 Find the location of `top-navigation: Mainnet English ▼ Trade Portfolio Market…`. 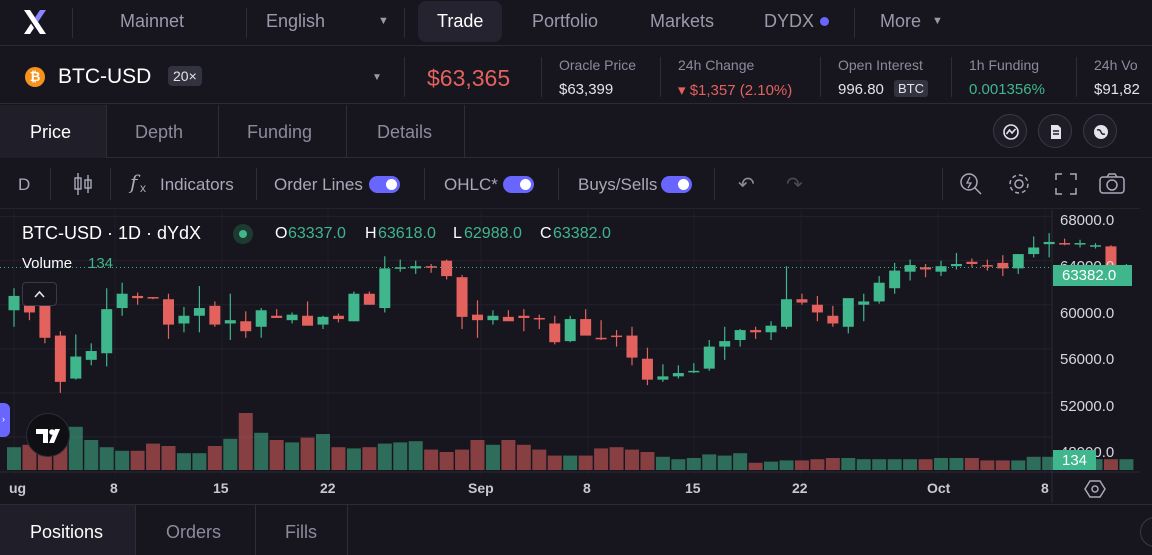

top-navigation: Mainnet English ▼ Trade Portfolio Market… is located at coordinates (576, 23).